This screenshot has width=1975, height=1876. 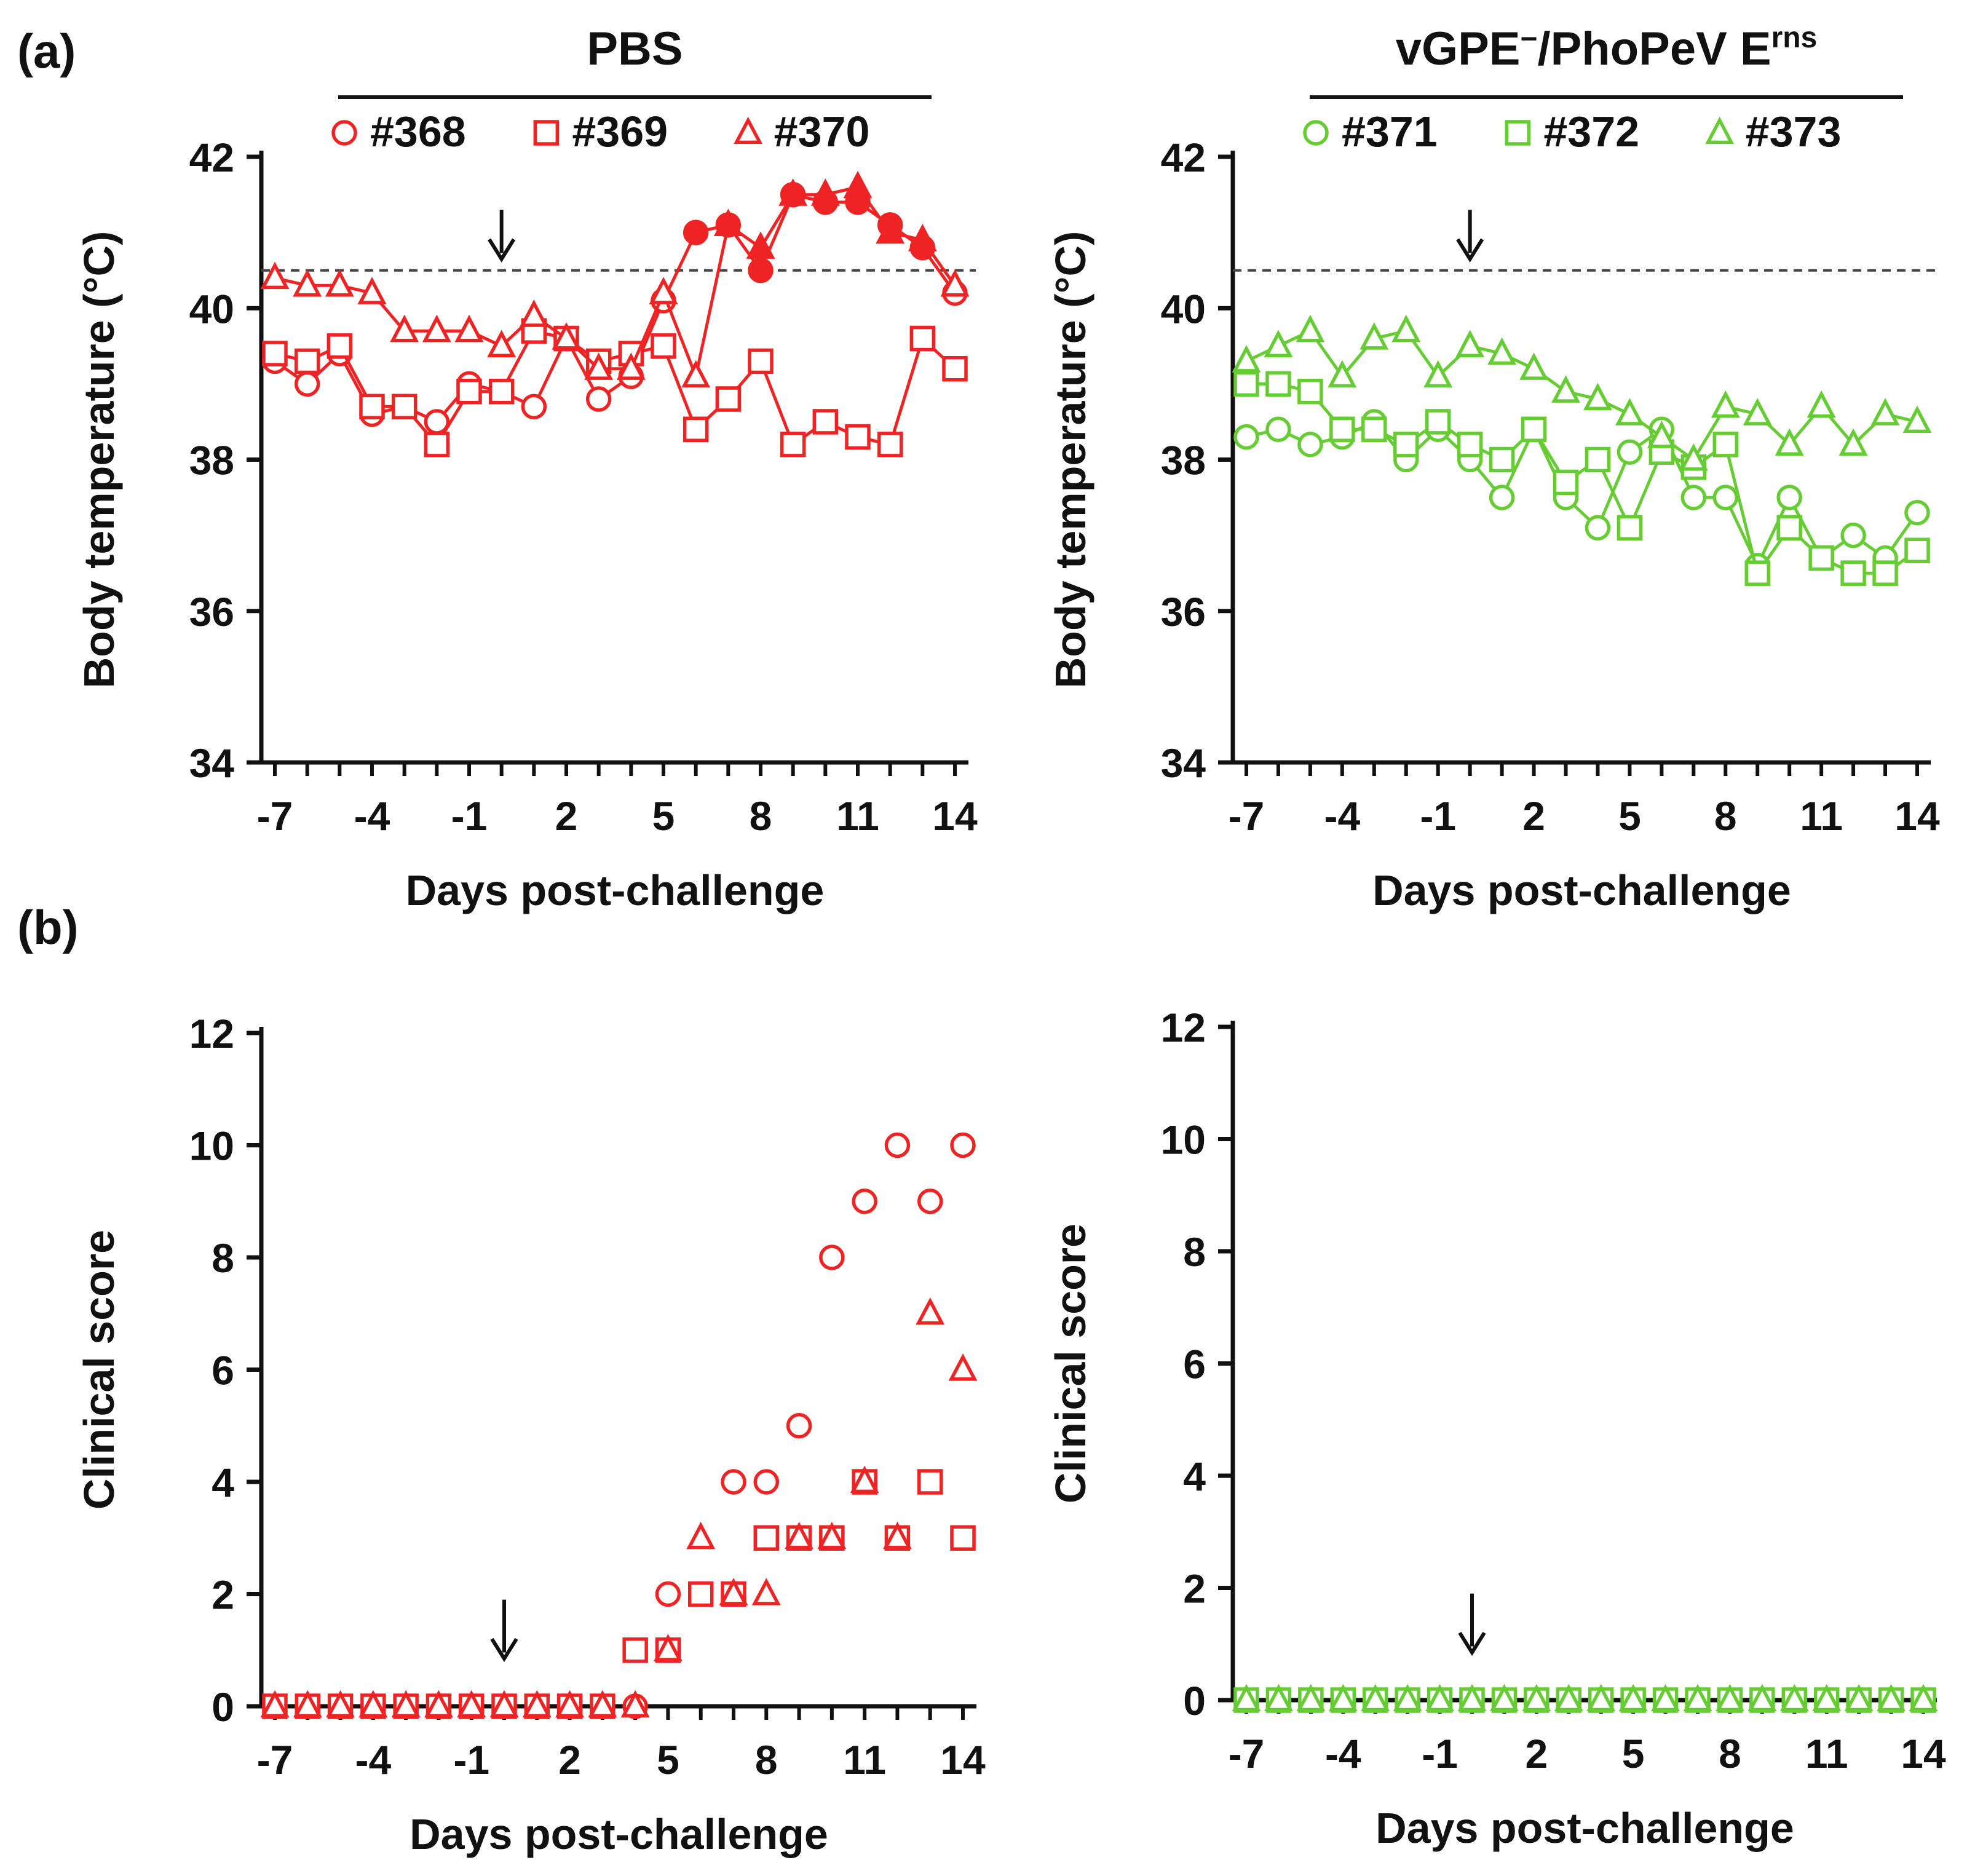 I want to click on x-tick-label: 2, so click(x=569, y=1760).